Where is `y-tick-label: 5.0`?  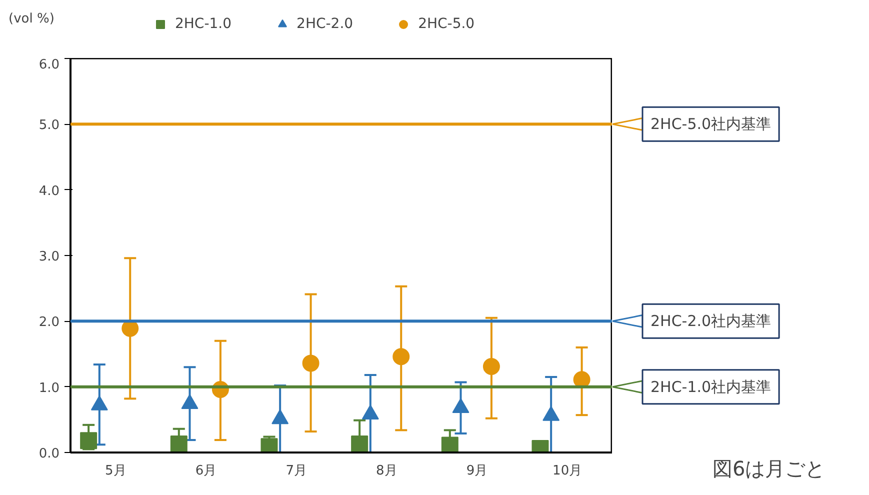 y-tick-label: 5.0 is located at coordinates (49, 126).